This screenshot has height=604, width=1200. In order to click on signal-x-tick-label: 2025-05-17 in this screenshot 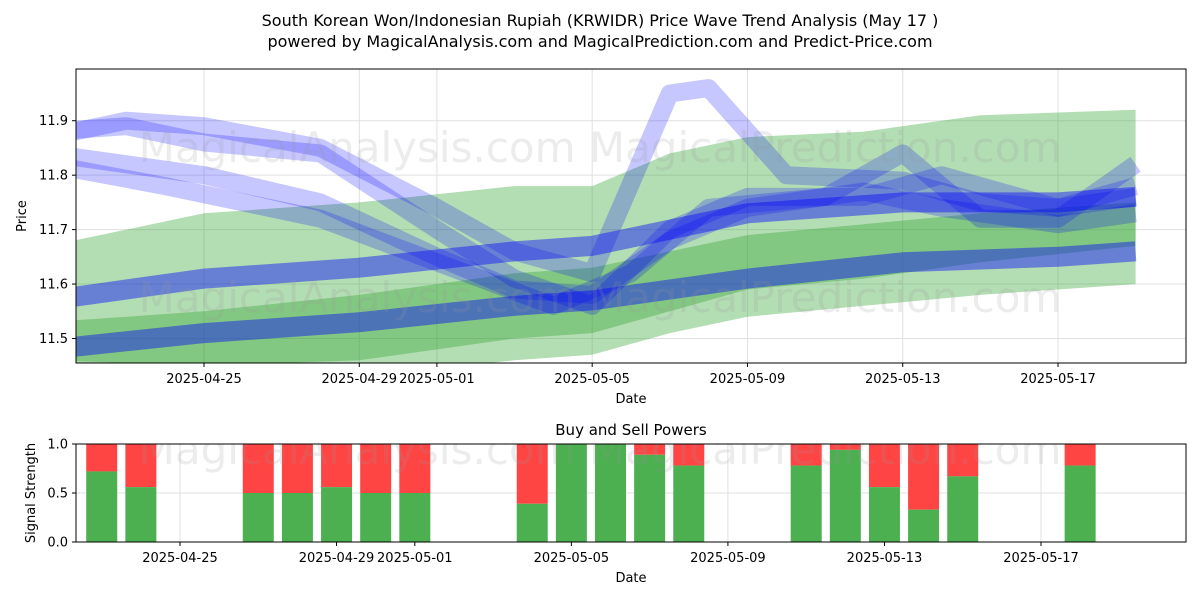, I will do `click(1041, 558)`.